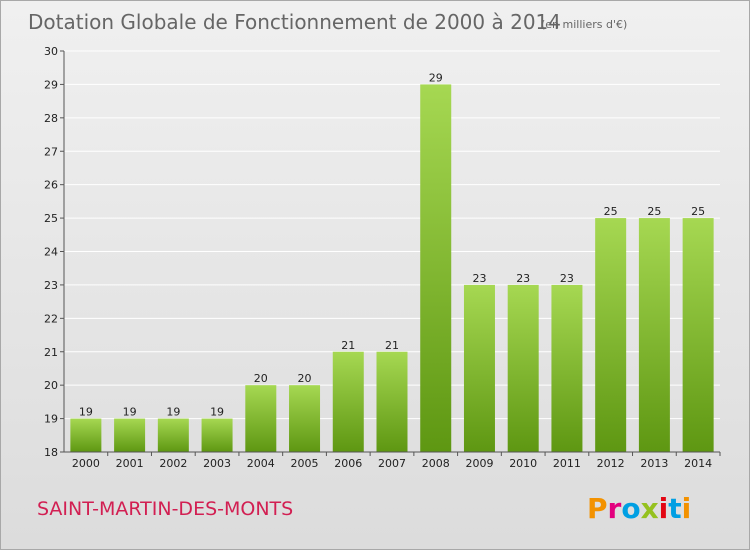 This screenshot has width=750, height=551. What do you see at coordinates (392, 463) in the screenshot?
I see `x-tick-label: 2007` at bounding box center [392, 463].